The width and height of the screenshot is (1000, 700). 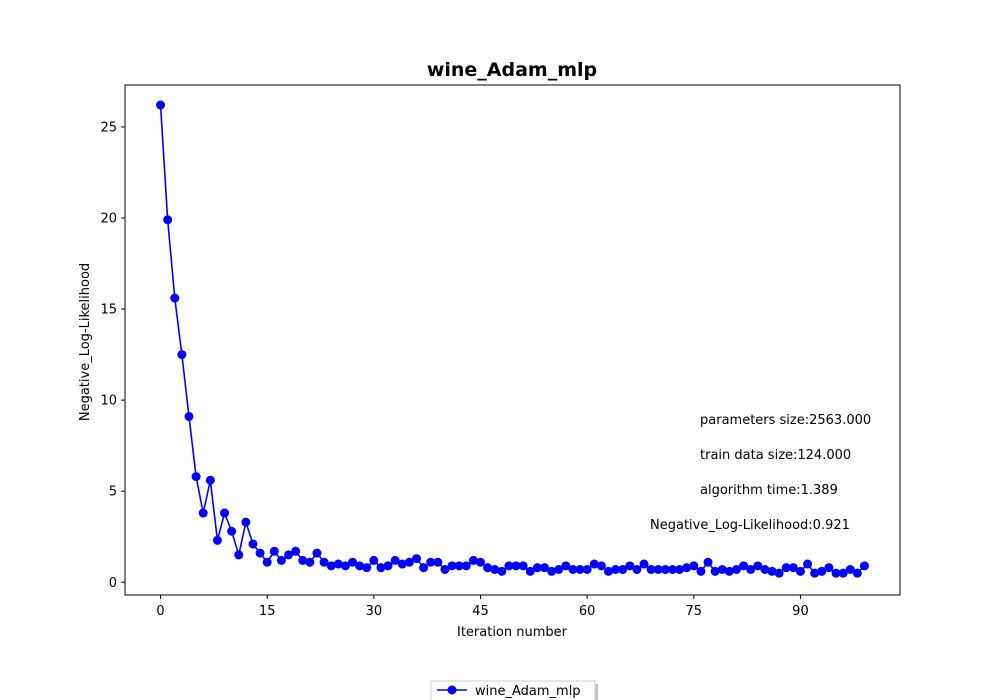 I want to click on x-tick-label: 60, so click(x=587, y=611).